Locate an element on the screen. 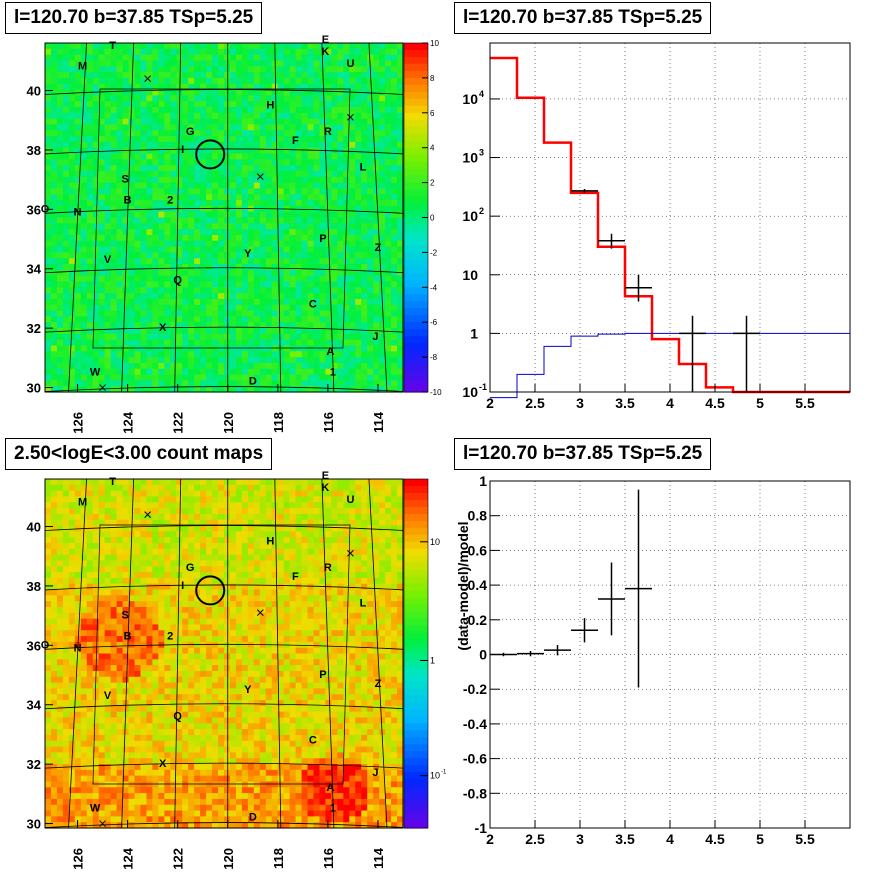 The height and width of the screenshot is (877, 896). colorbar-tick-1: 1 is located at coordinates (432, 660).